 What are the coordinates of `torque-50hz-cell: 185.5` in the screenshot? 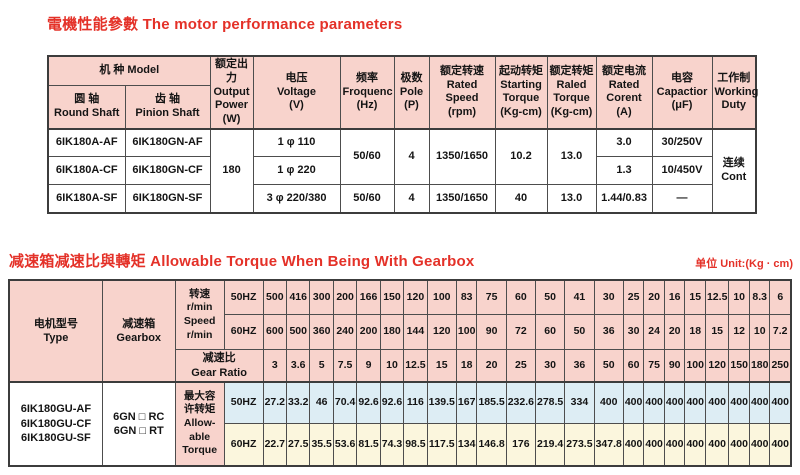 It's located at (491, 402).